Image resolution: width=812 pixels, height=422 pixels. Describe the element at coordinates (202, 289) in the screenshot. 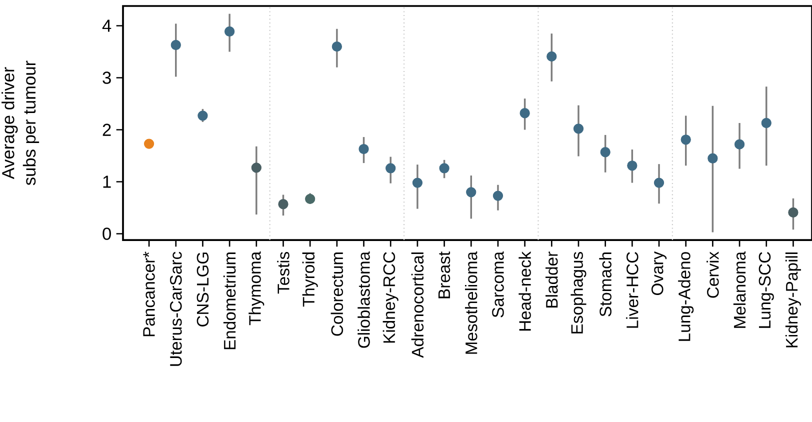

I see `x-tick-label: CNS-LGG` at that location.